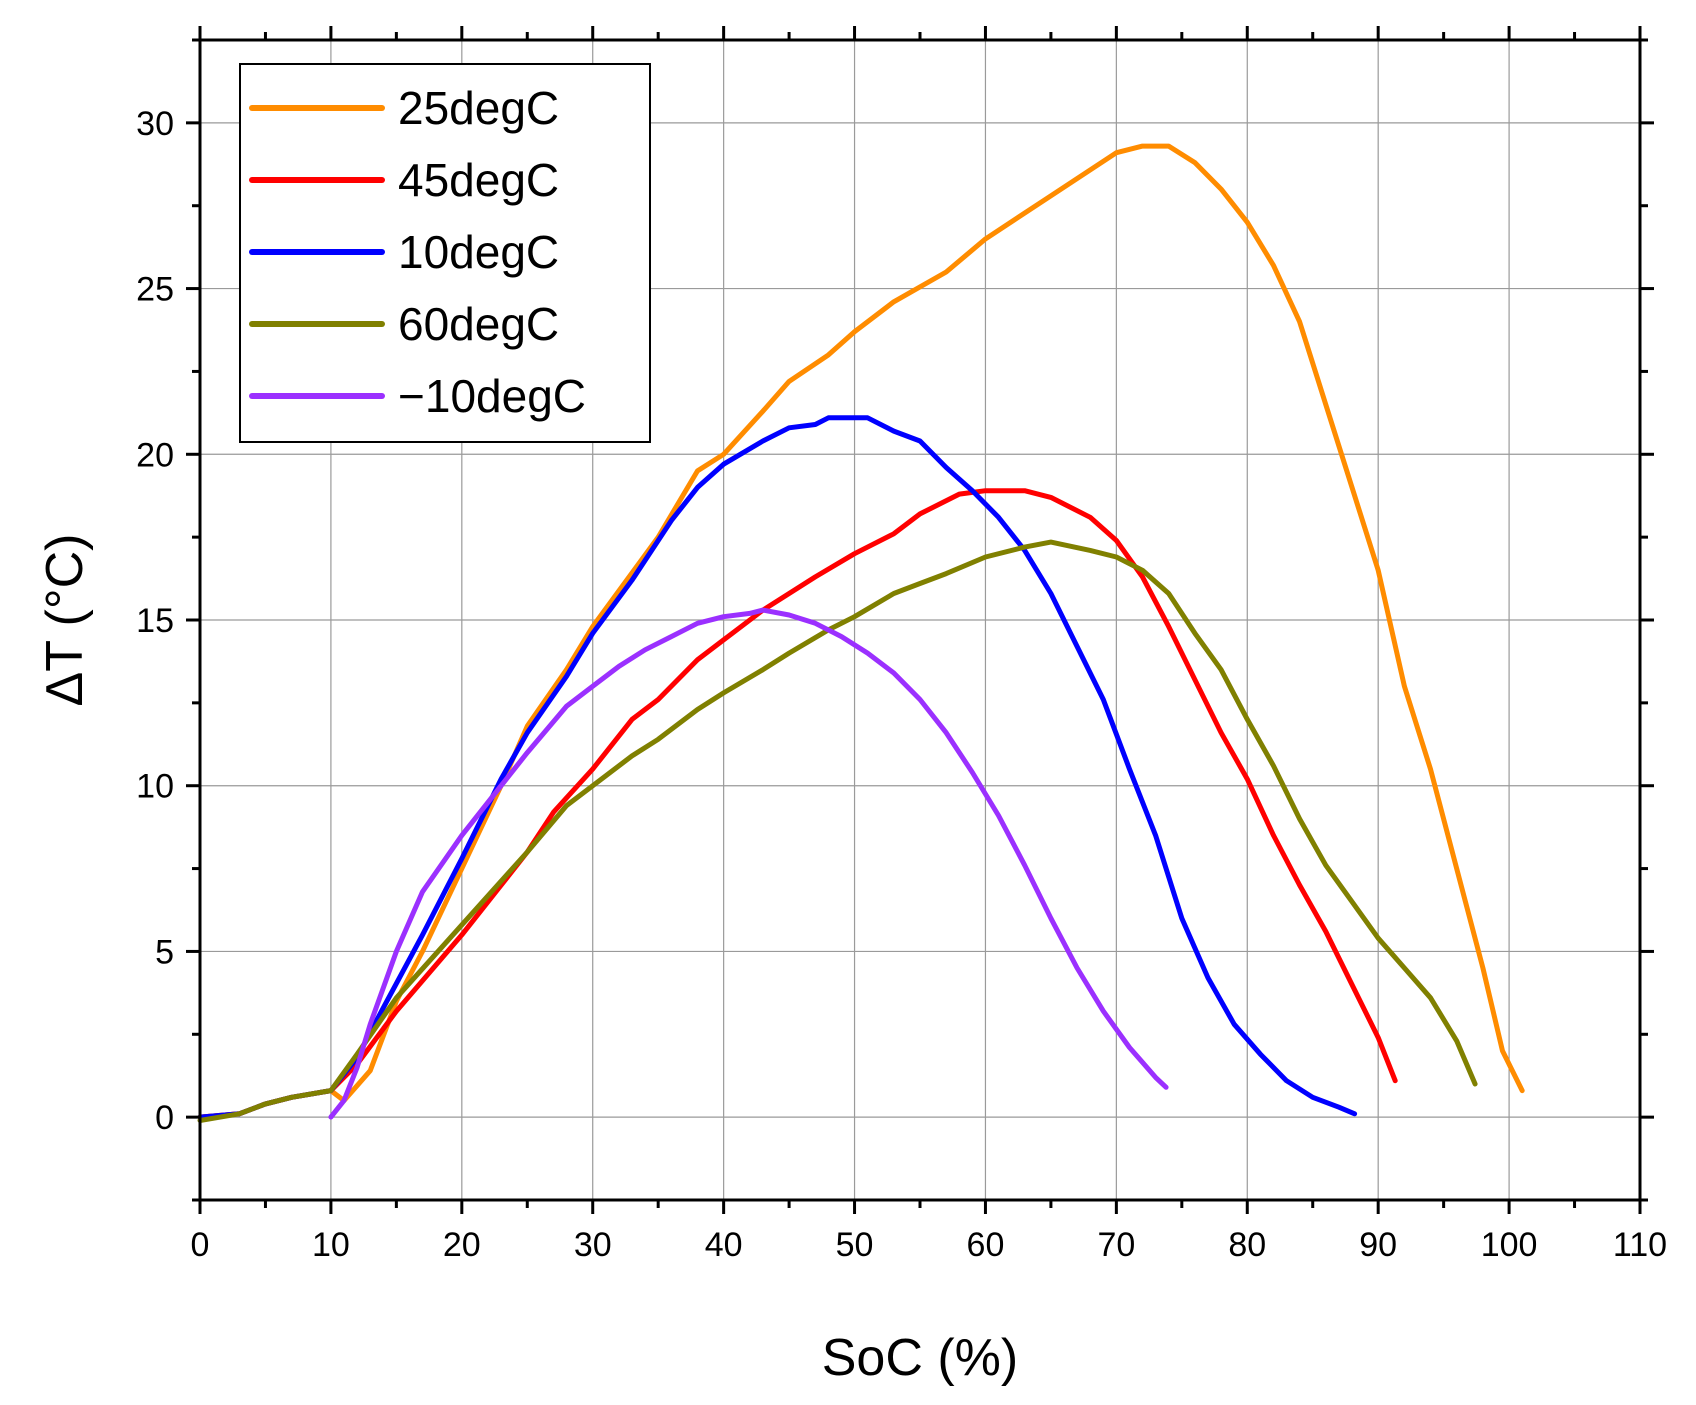 This screenshot has width=1696, height=1405. What do you see at coordinates (478, 180) in the screenshot?
I see `legend-label: 45degC` at bounding box center [478, 180].